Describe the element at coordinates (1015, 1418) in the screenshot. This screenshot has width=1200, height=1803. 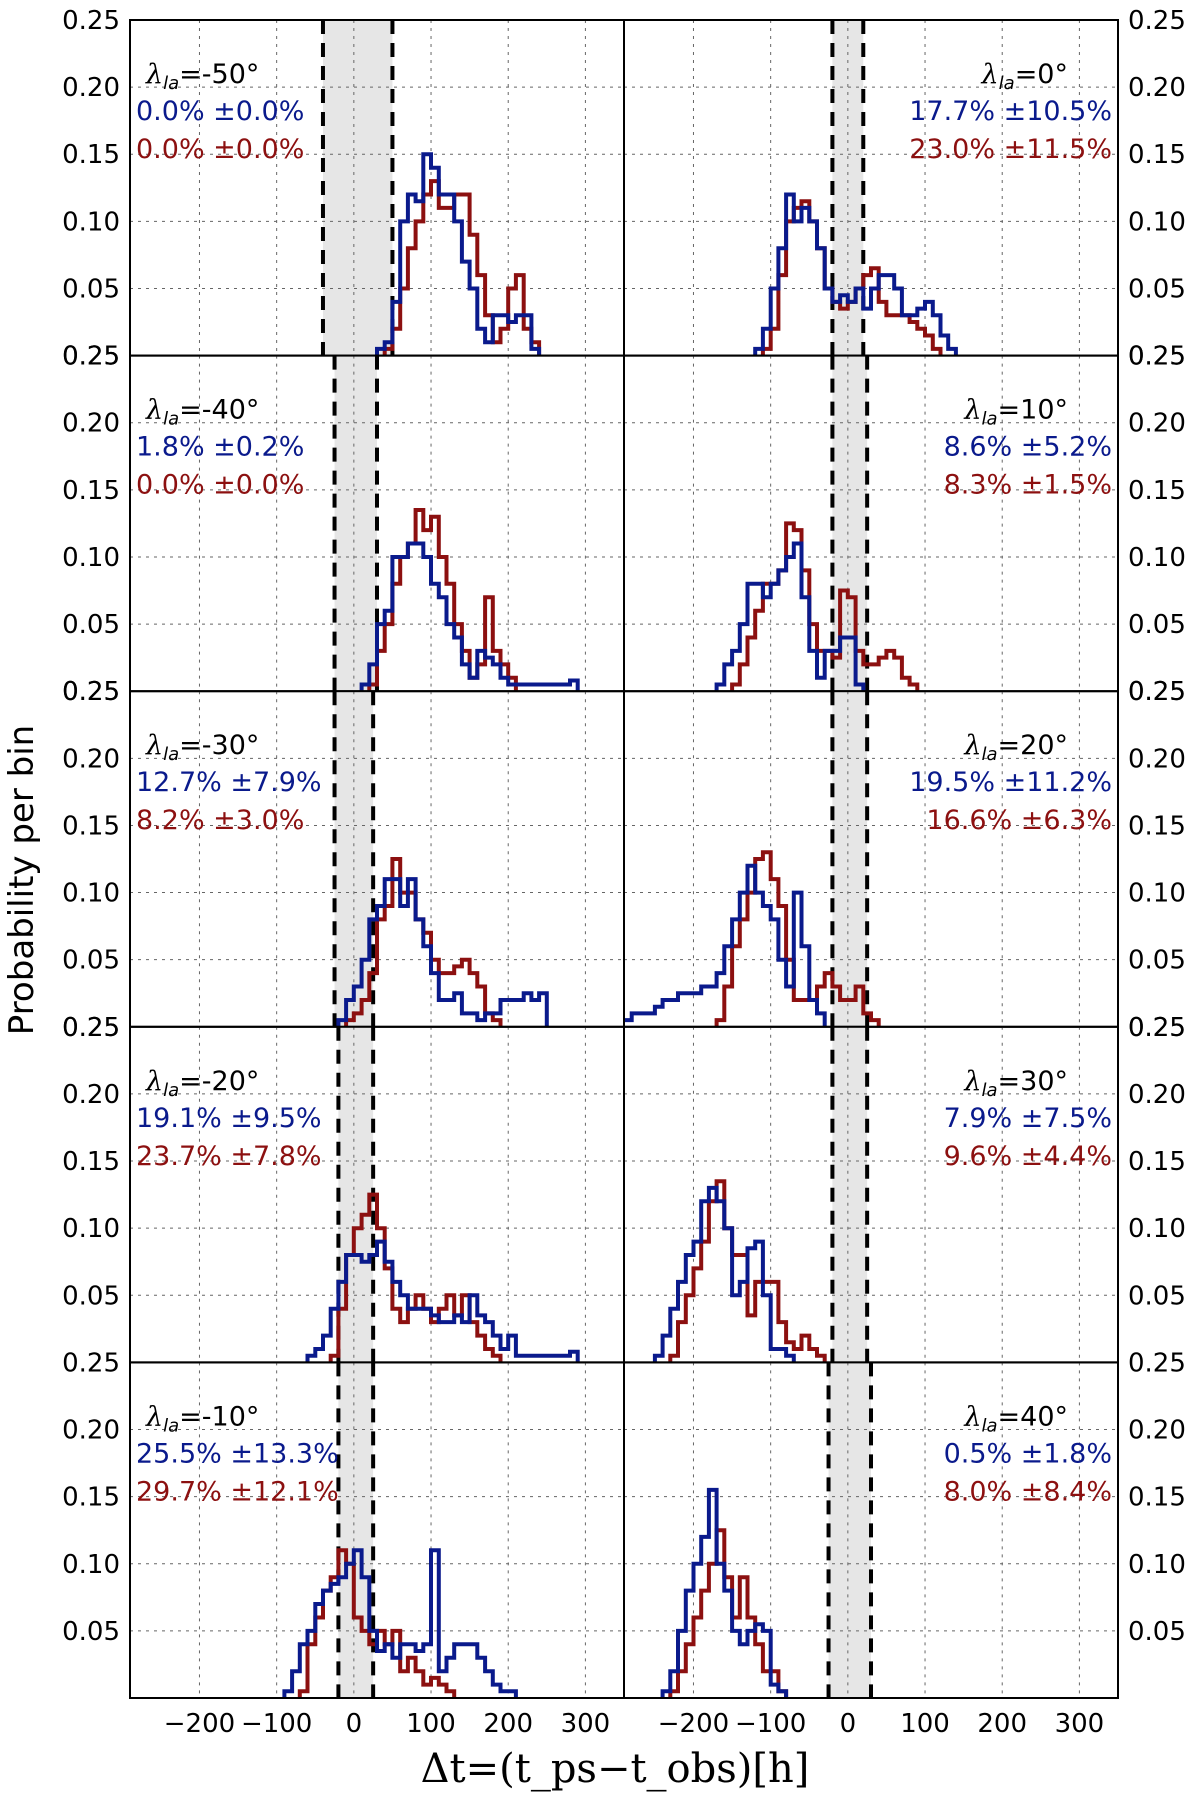
I see `panel-lambda-label: λla=40°` at that location.